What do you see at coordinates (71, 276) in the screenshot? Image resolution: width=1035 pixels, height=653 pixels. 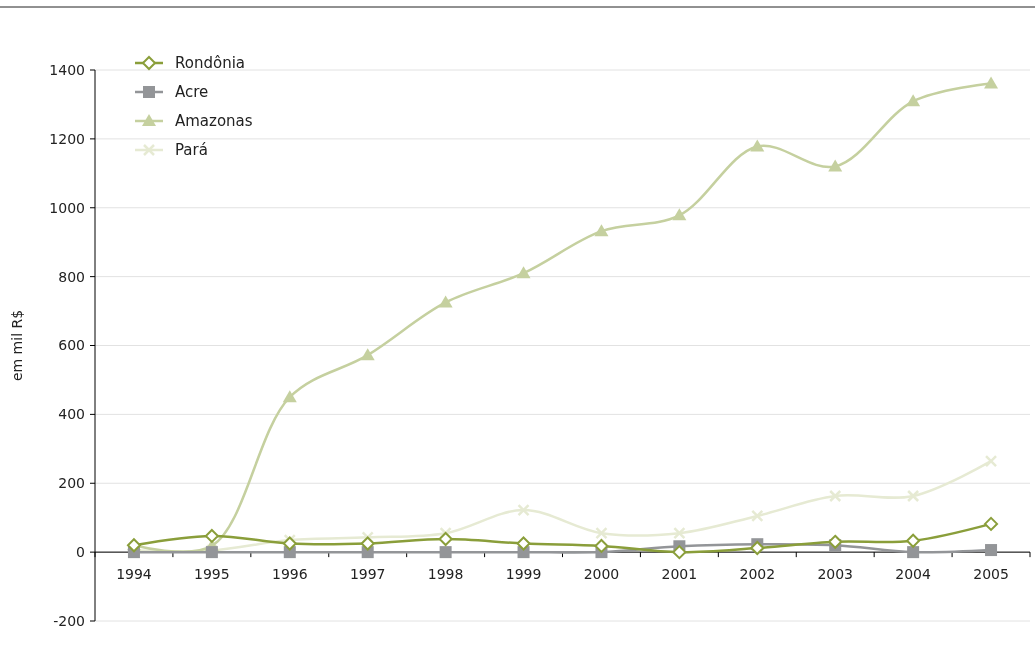 I see `y-tick-label: 800` at bounding box center [71, 276].